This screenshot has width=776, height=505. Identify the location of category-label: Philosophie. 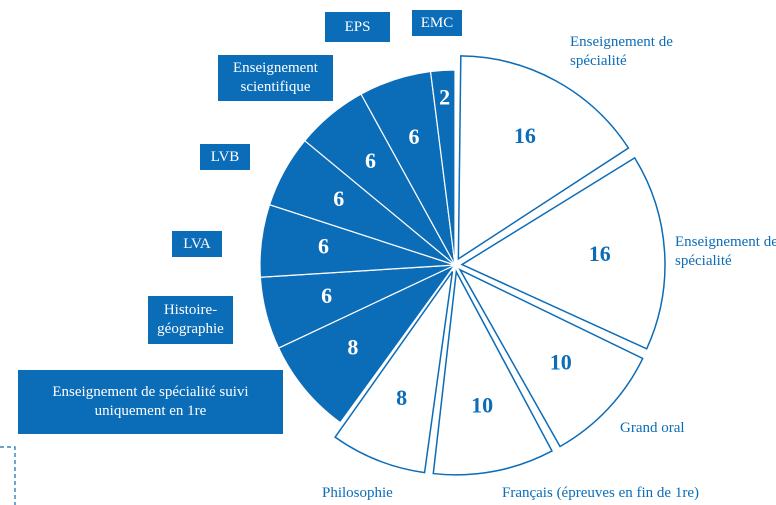
(357, 493).